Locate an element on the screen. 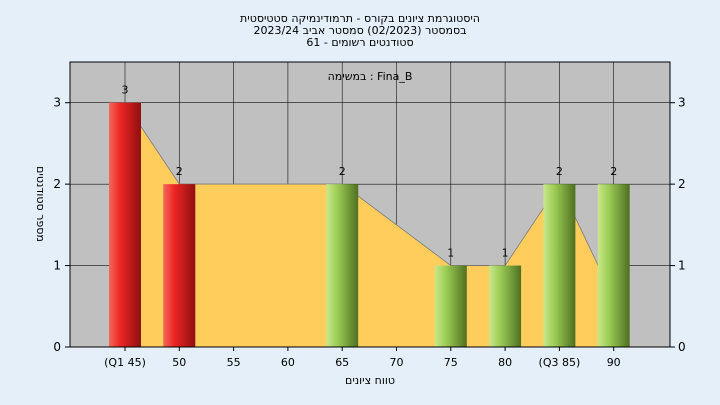 This screenshot has width=720, height=405. subject-label: במשימה : Fina_B is located at coordinates (370, 76).